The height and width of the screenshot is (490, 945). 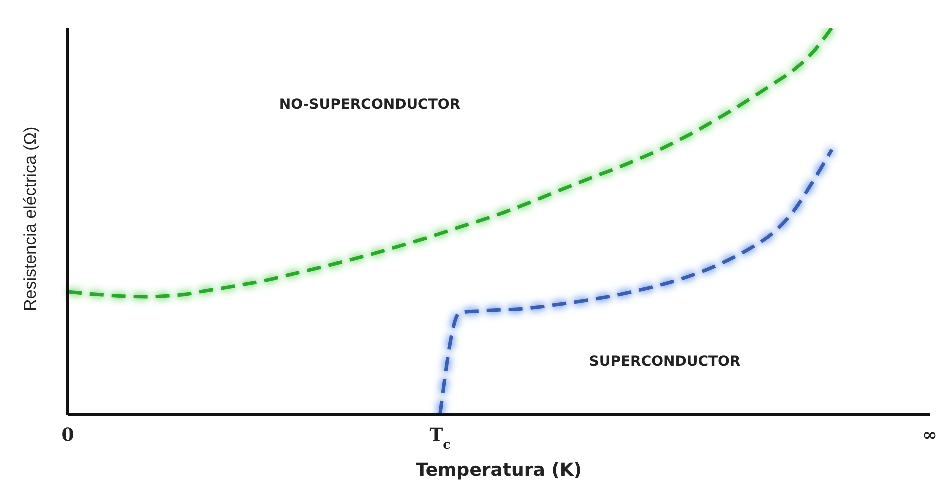 What do you see at coordinates (499, 470) in the screenshot?
I see `x-axis-title: Temperatura (K)` at bounding box center [499, 470].